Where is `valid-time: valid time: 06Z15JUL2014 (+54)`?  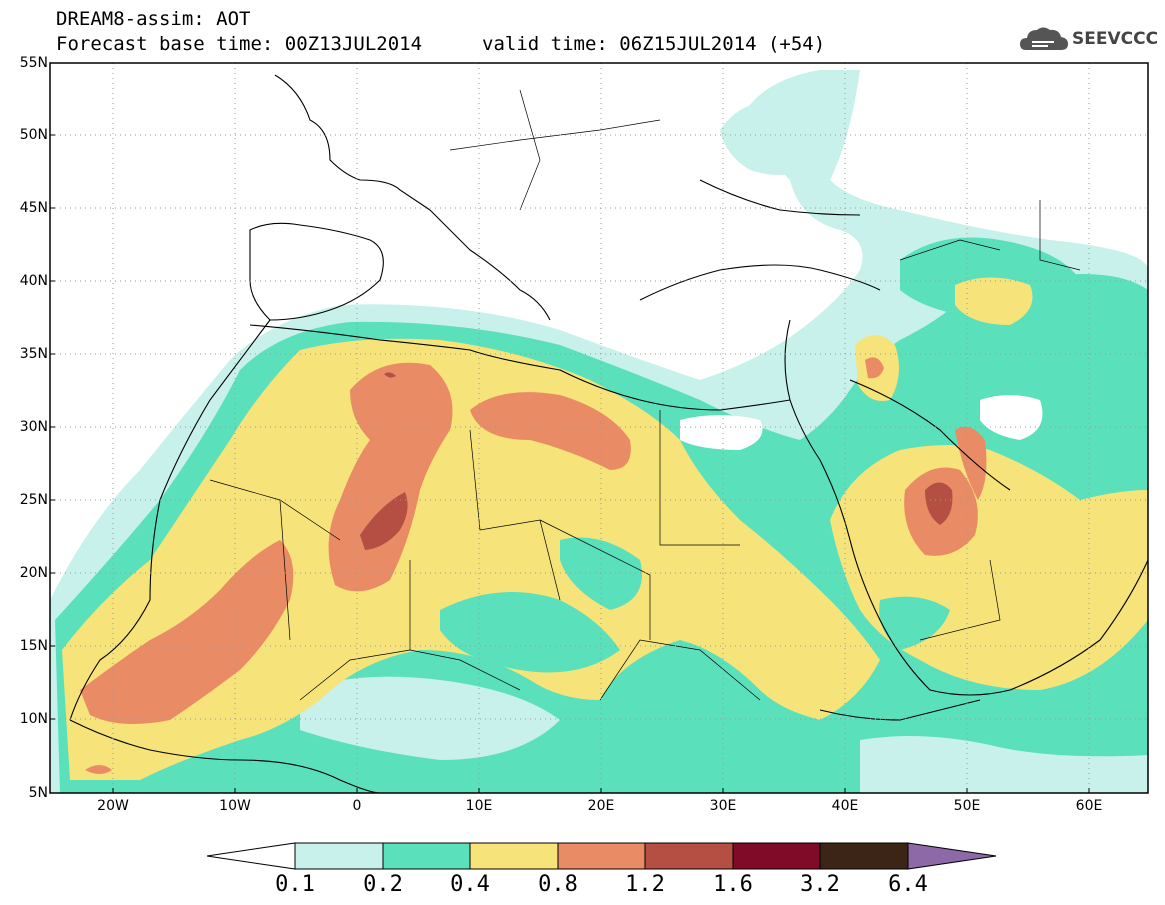
valid-time: valid time: 06Z15JUL2014 (+54) is located at coordinates (654, 44).